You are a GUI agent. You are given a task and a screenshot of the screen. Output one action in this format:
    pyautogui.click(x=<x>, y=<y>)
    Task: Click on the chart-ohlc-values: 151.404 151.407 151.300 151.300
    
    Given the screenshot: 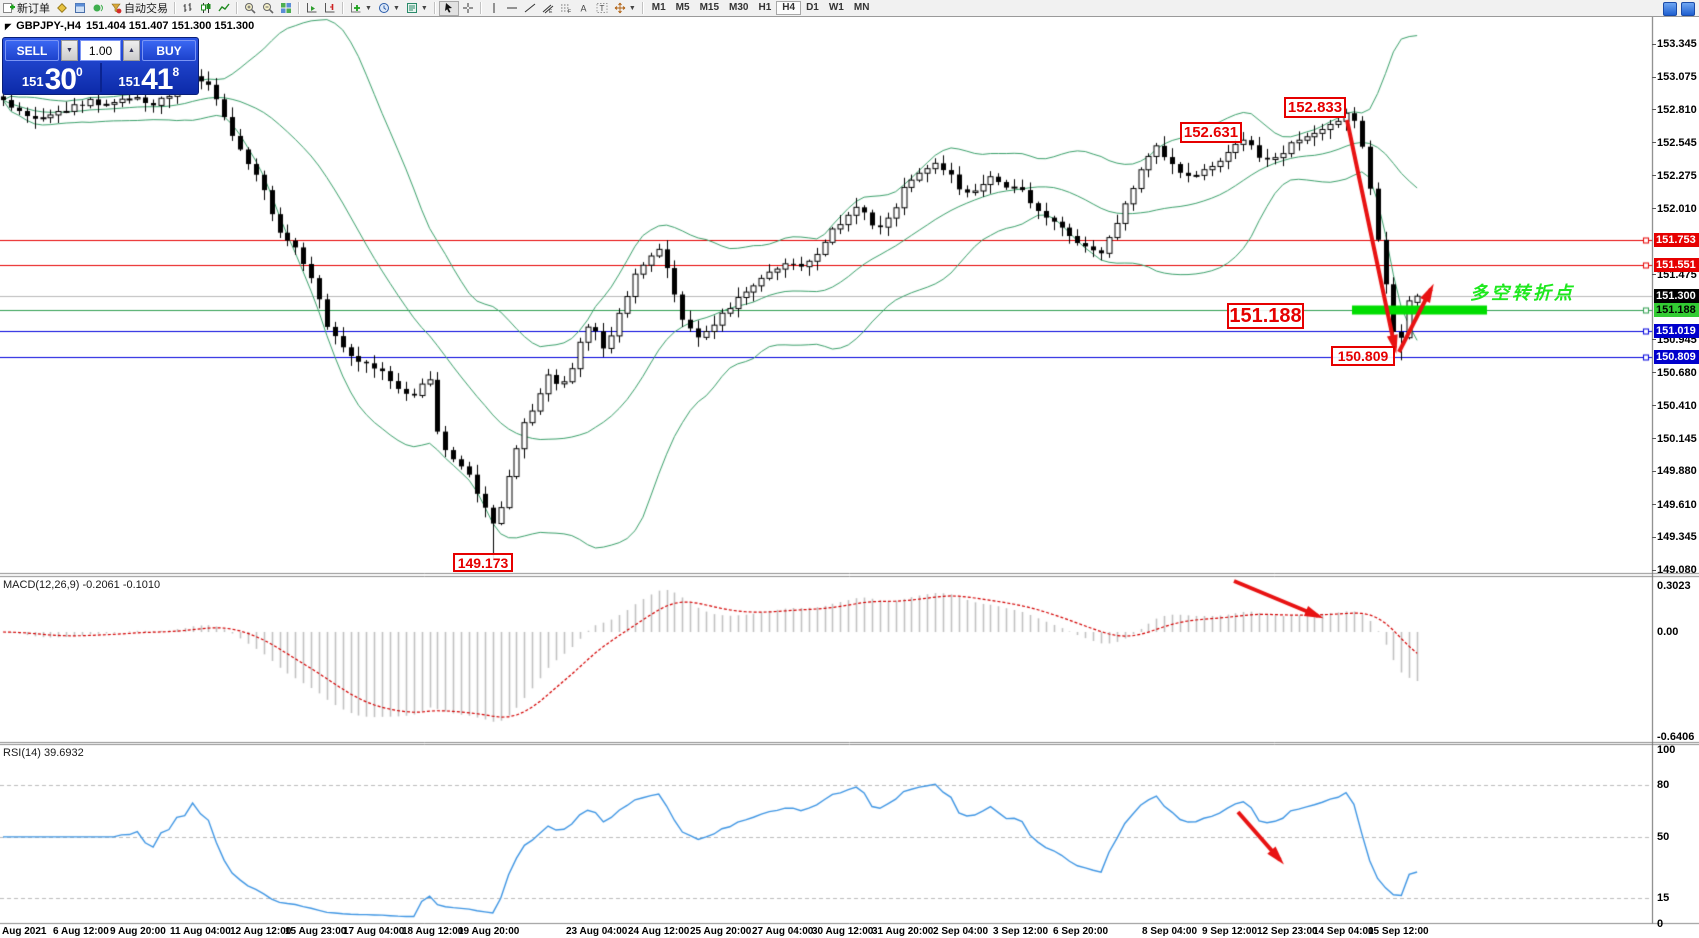 What is the action you would take?
    pyautogui.click(x=170, y=26)
    